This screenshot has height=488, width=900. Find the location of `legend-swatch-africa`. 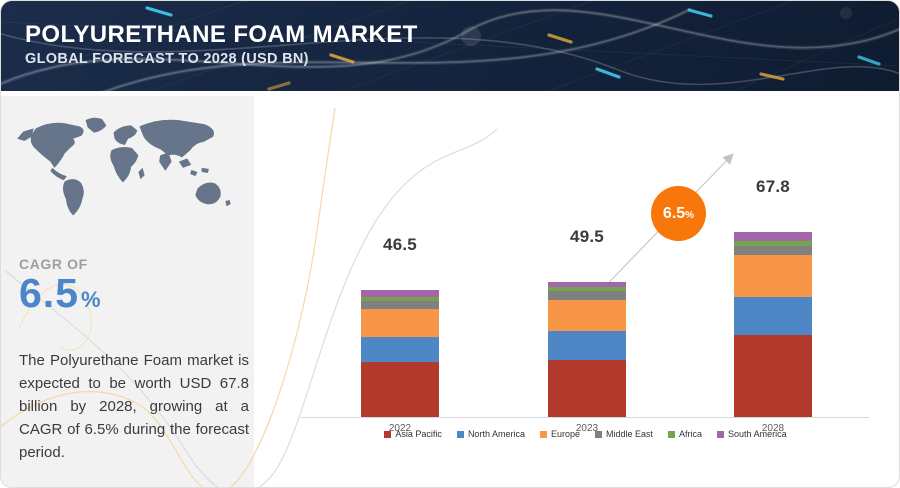

legend-swatch-africa is located at coordinates (672, 434).